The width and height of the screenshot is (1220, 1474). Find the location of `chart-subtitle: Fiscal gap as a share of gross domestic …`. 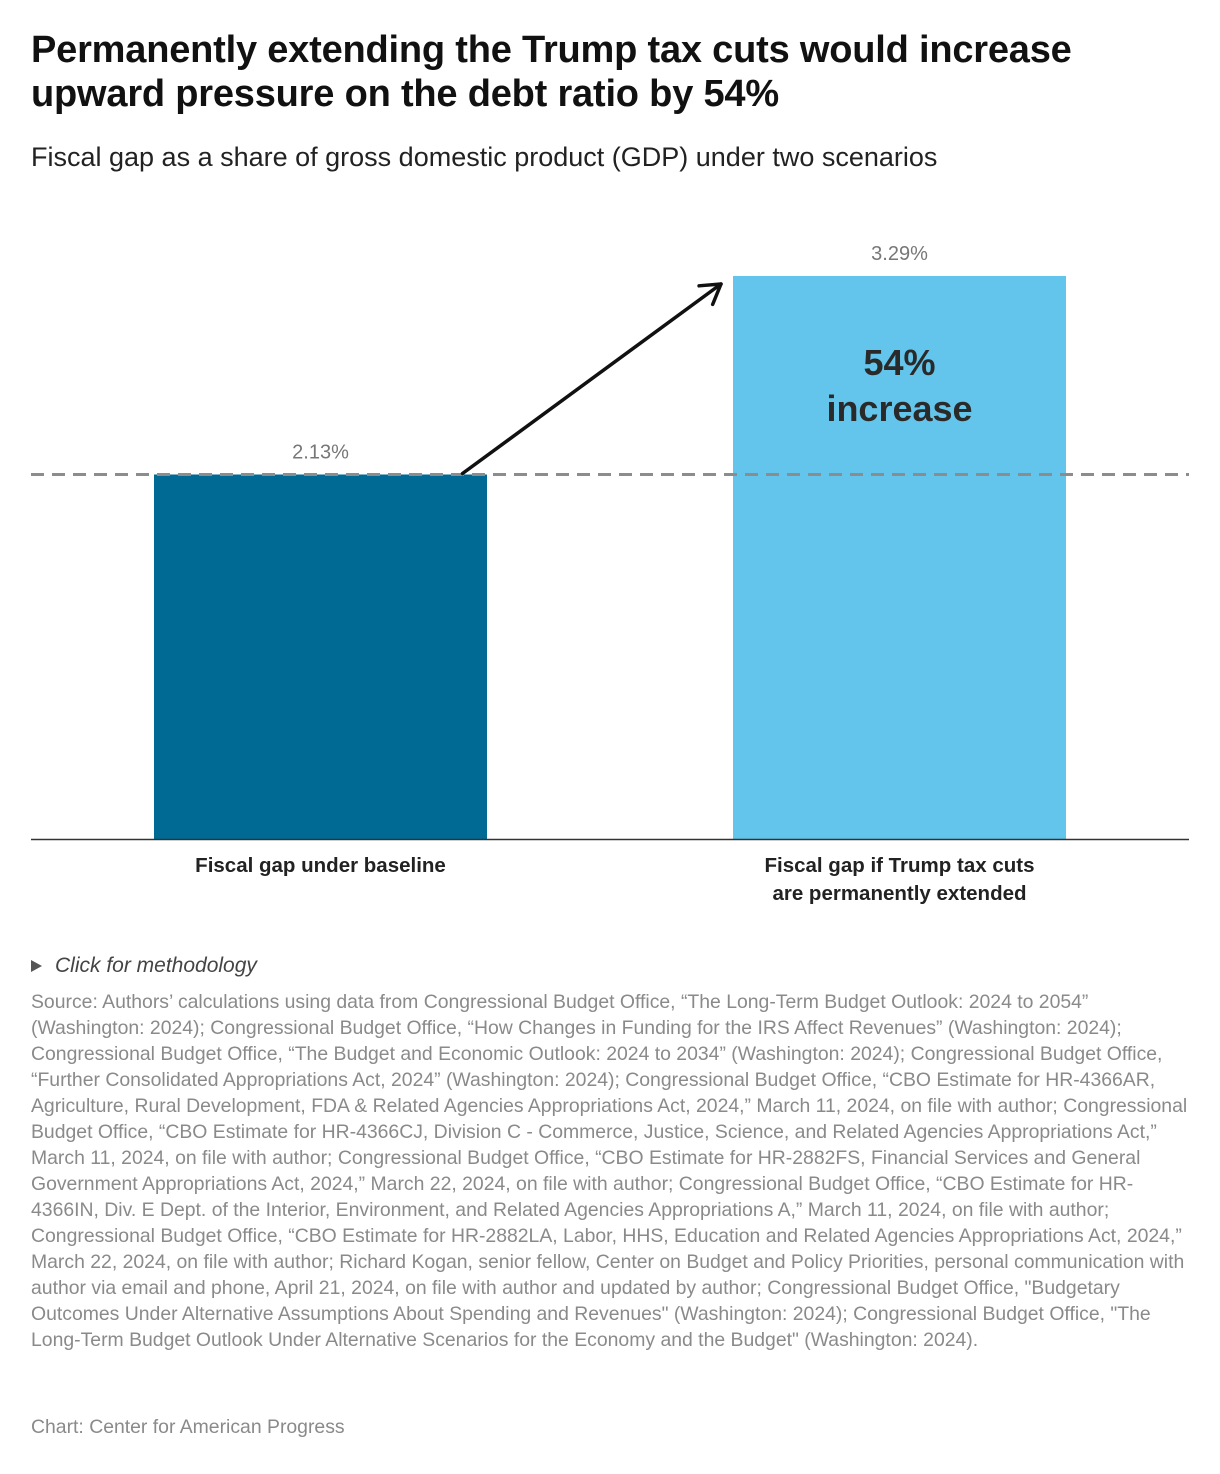

chart-subtitle: Fiscal gap as a share of gross domestic … is located at coordinates (484, 157).